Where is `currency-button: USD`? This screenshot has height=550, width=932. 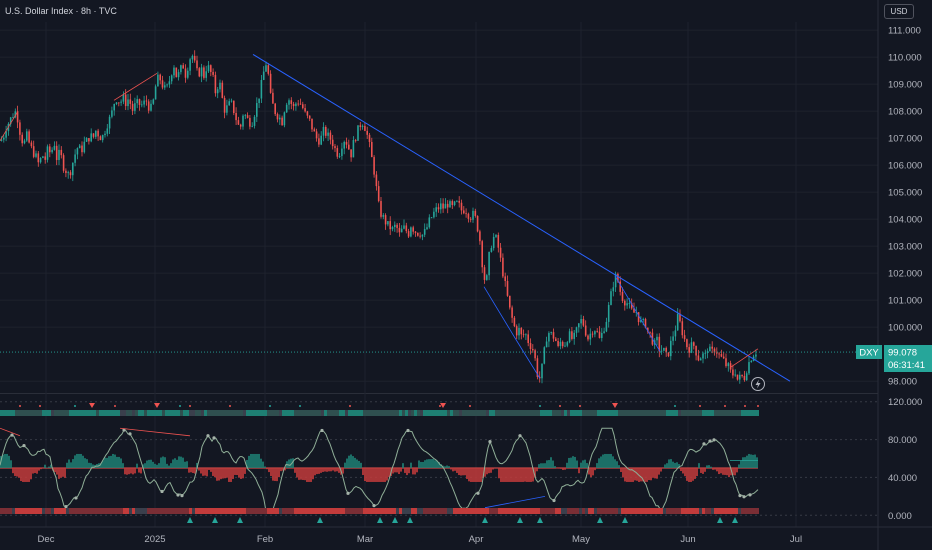
currency-button: USD is located at coordinates (899, 11).